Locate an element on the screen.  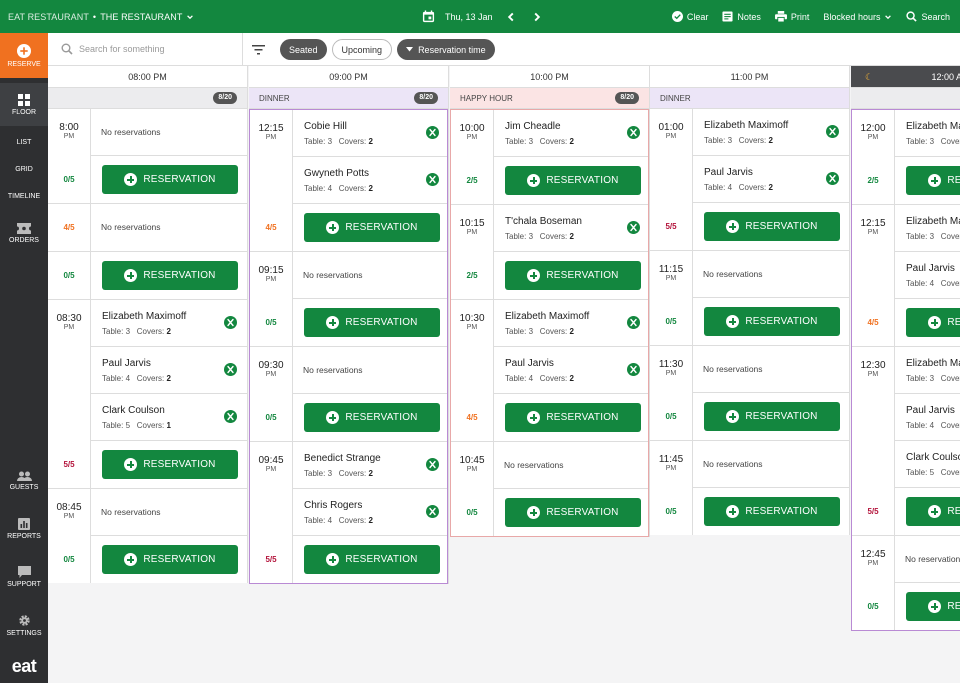
seated-filter-pill: Seated is located at coordinates (303, 49).